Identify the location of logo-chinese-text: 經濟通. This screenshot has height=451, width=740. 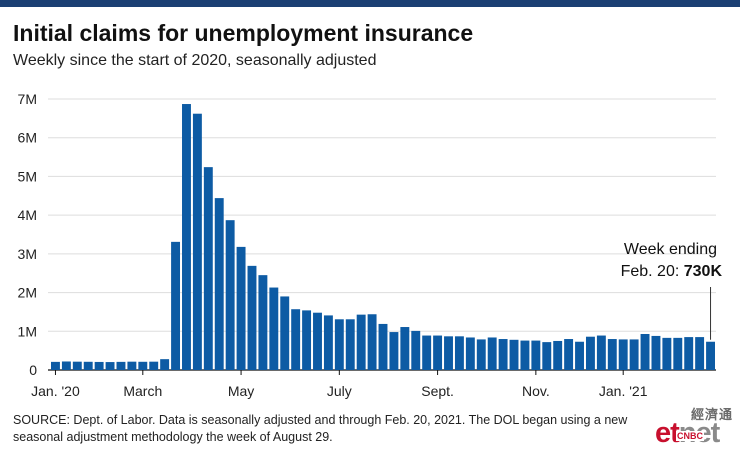
(711, 414).